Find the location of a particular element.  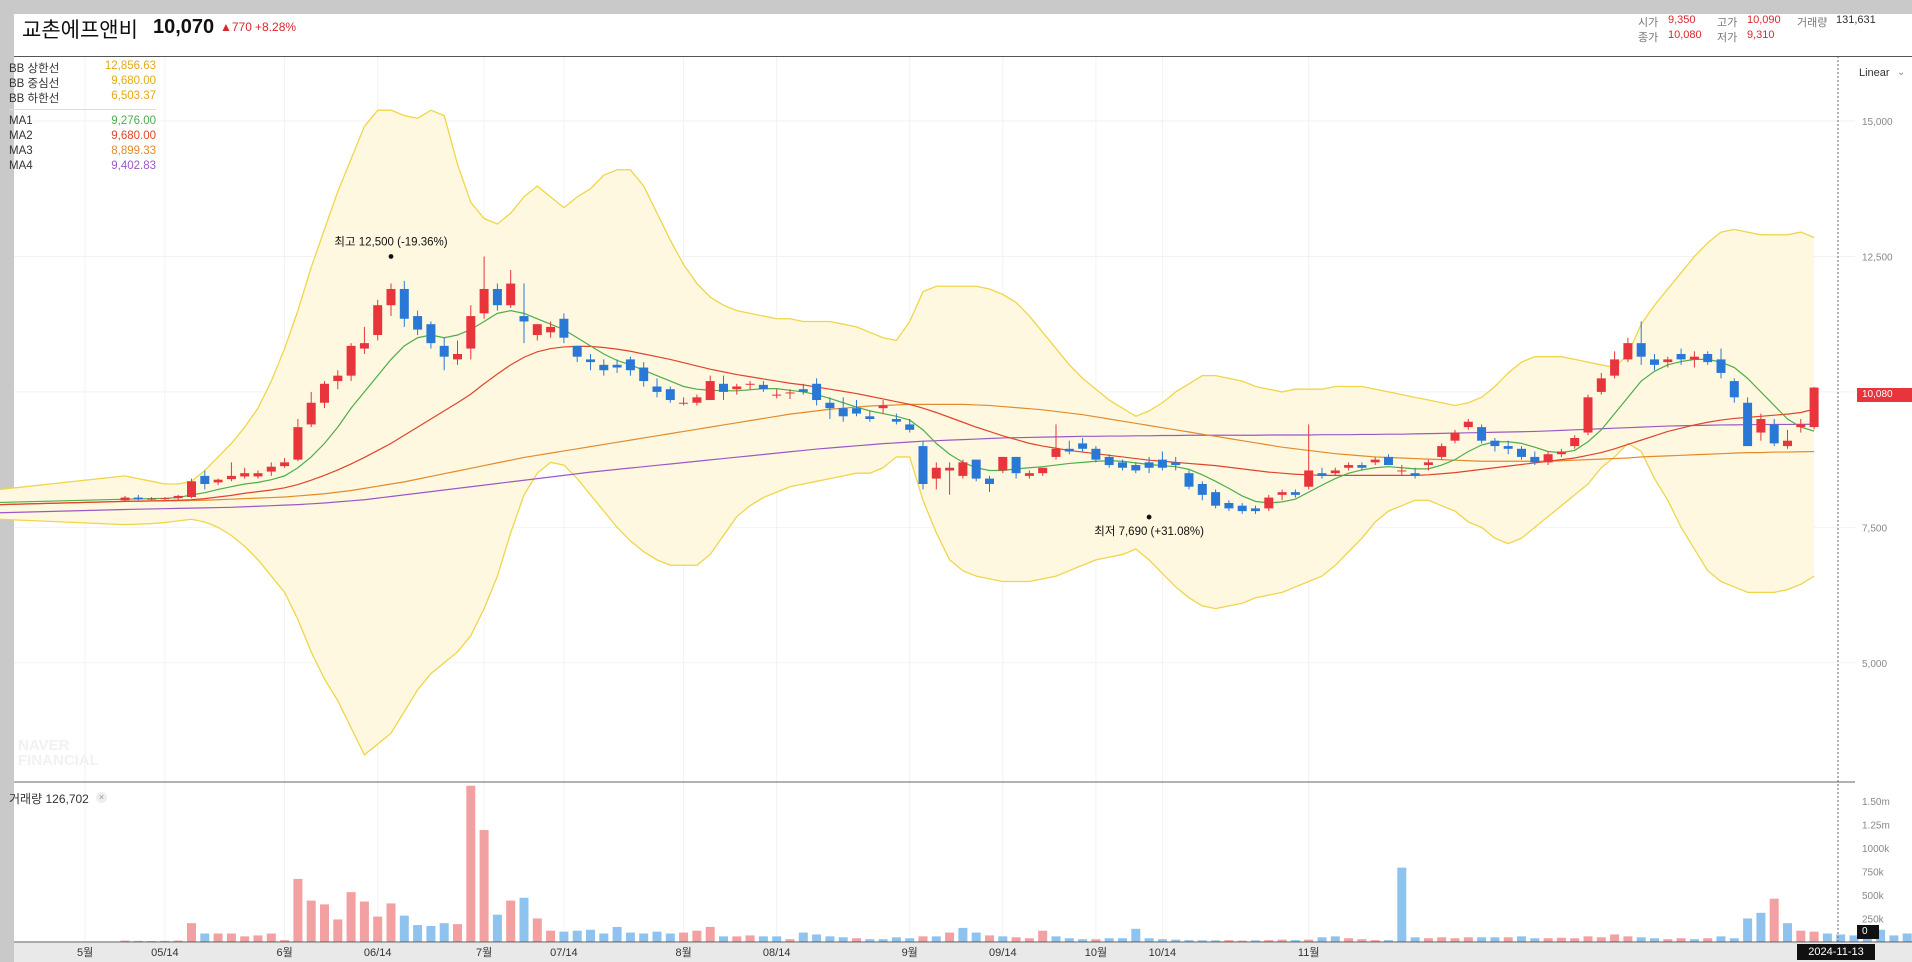

x-tick-label: 10월 is located at coordinates (1096, 952).